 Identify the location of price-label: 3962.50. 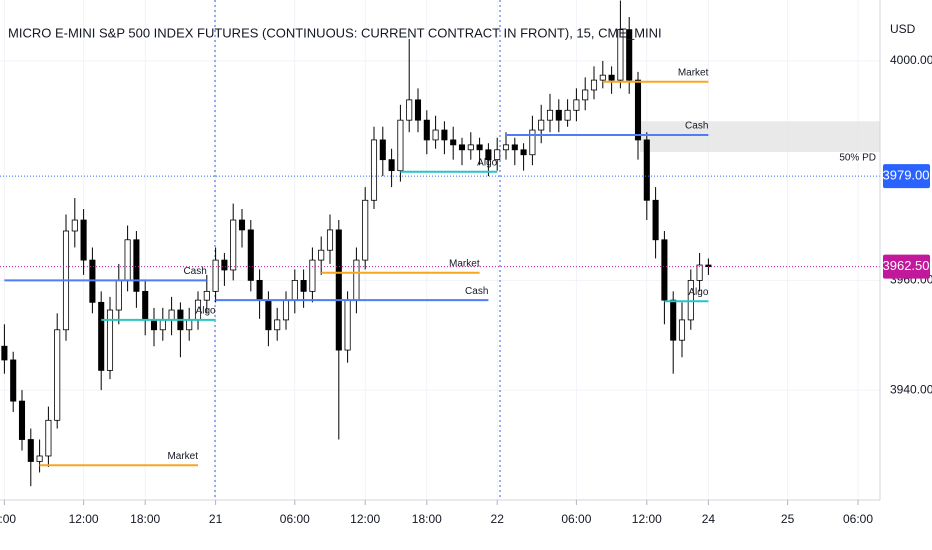
(906, 265).